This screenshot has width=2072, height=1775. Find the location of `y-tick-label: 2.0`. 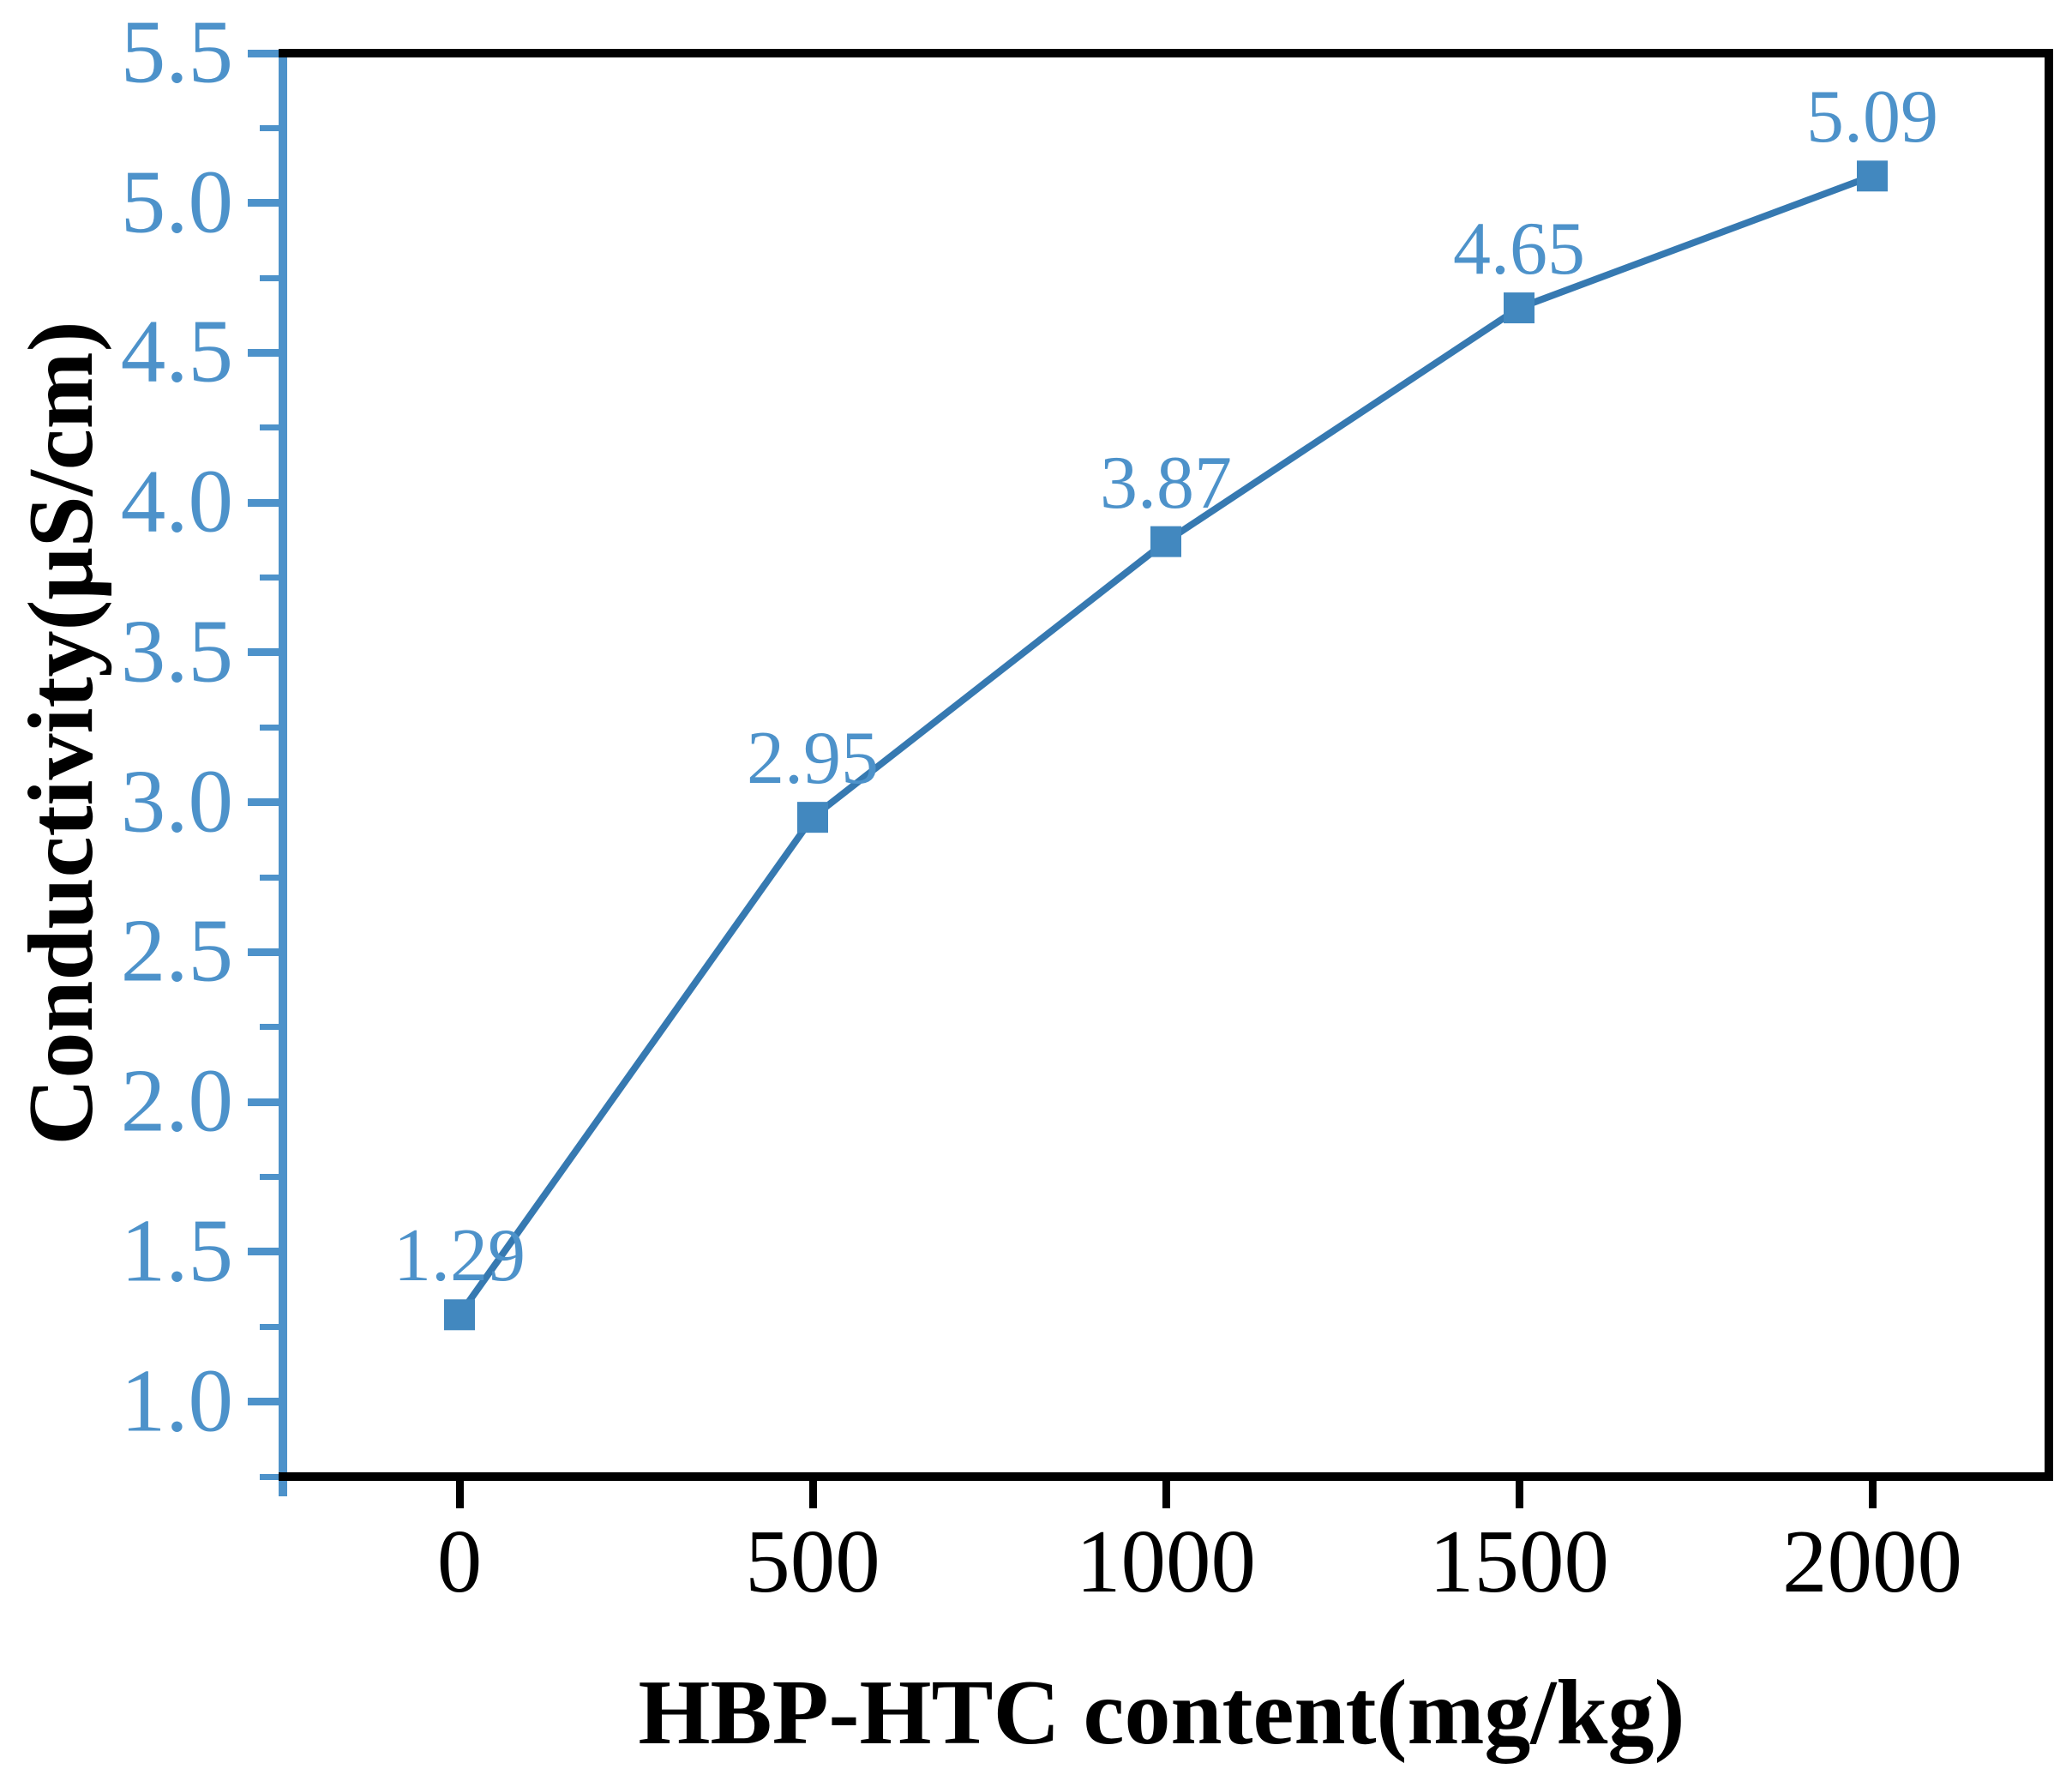

y-tick-label: 2.0 is located at coordinates (176, 1101).